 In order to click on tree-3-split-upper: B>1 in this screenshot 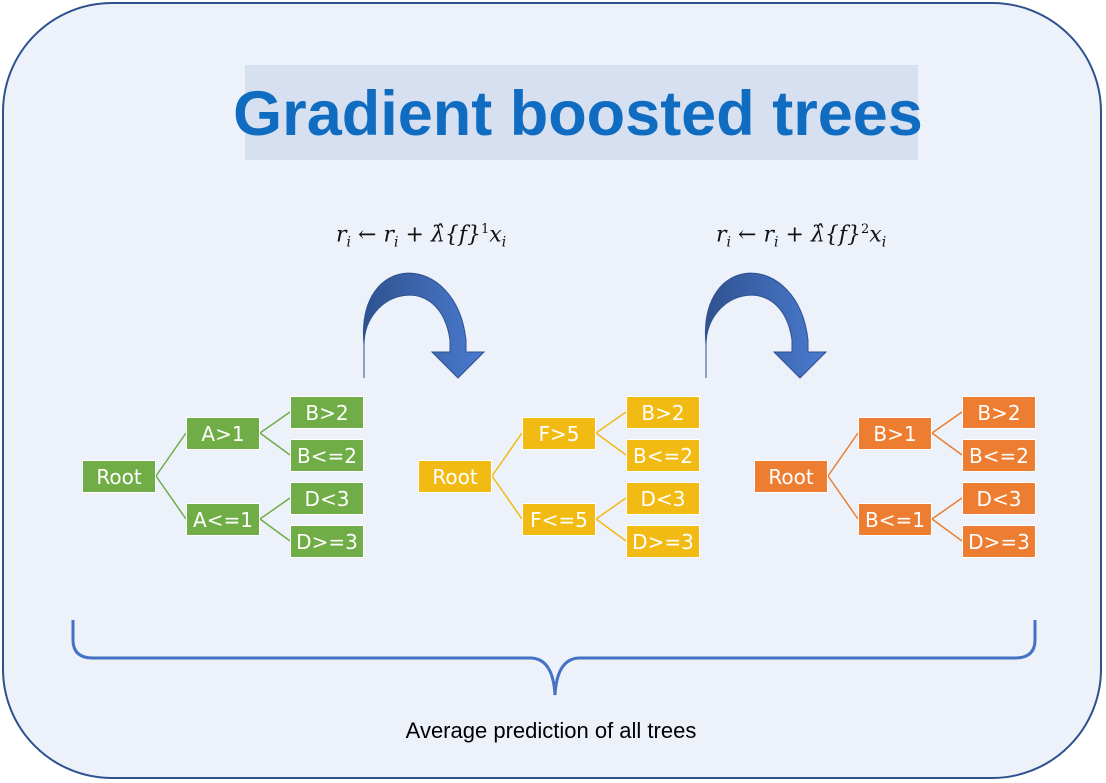, I will do `click(895, 433)`.